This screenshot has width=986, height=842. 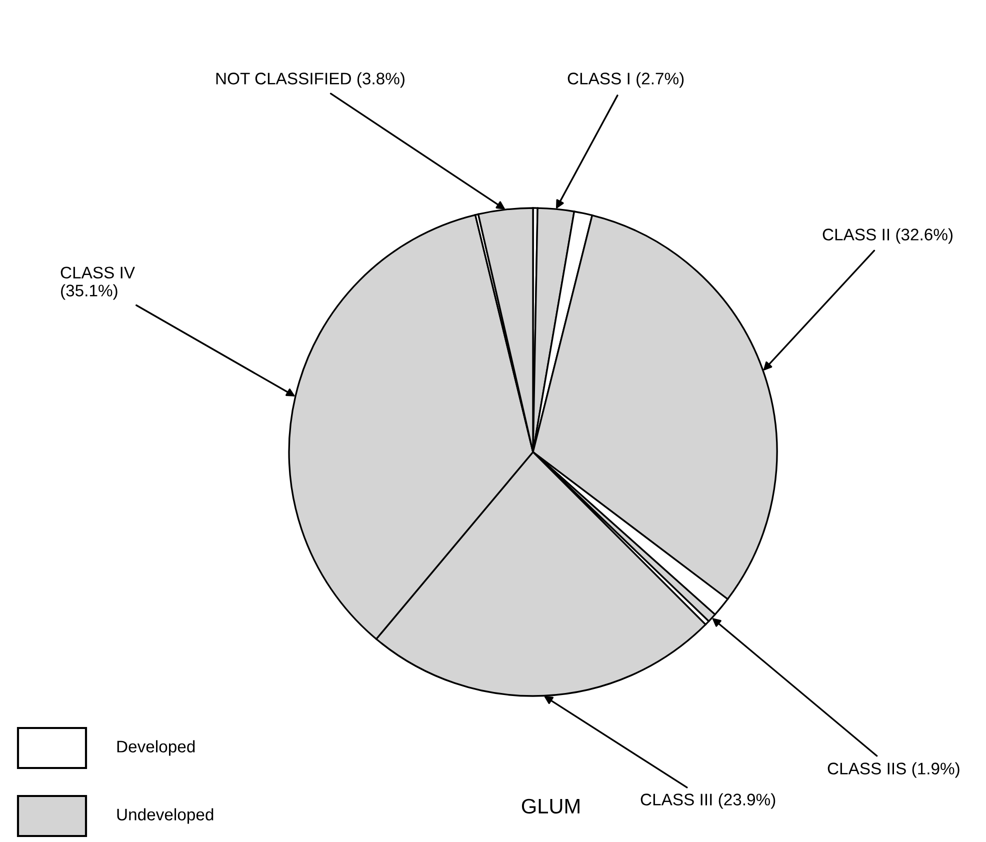 What do you see at coordinates (310, 80) in the screenshot?
I see `slice-label: NOT CLASSIFIED (3.8%)` at bounding box center [310, 80].